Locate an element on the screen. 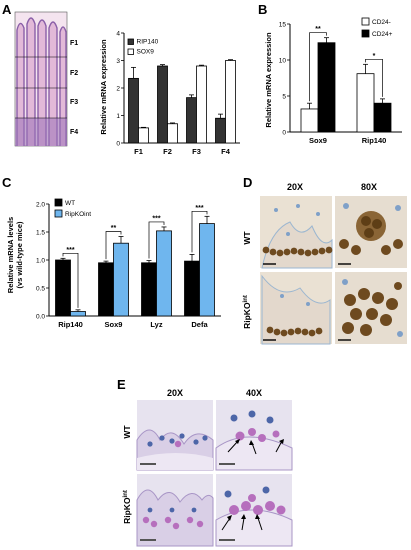 The width and height of the screenshot is (411, 550). category-label: F2 is located at coordinates (167, 151).